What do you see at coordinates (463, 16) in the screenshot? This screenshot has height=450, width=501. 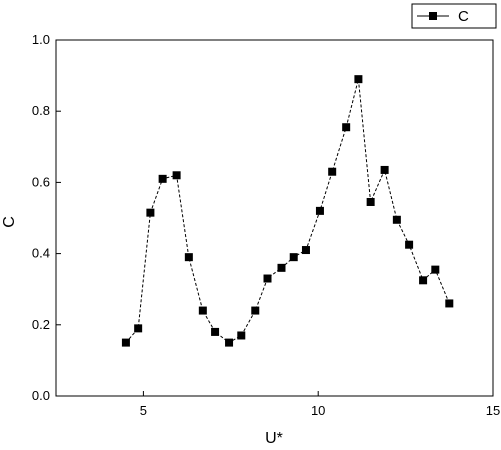 I see `legend-label: C` at bounding box center [463, 16].